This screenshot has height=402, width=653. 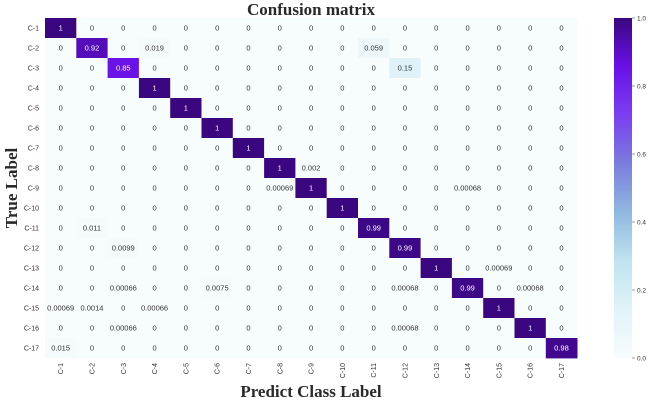 I want to click on cell-value-label: 0.00066, so click(x=123, y=288).